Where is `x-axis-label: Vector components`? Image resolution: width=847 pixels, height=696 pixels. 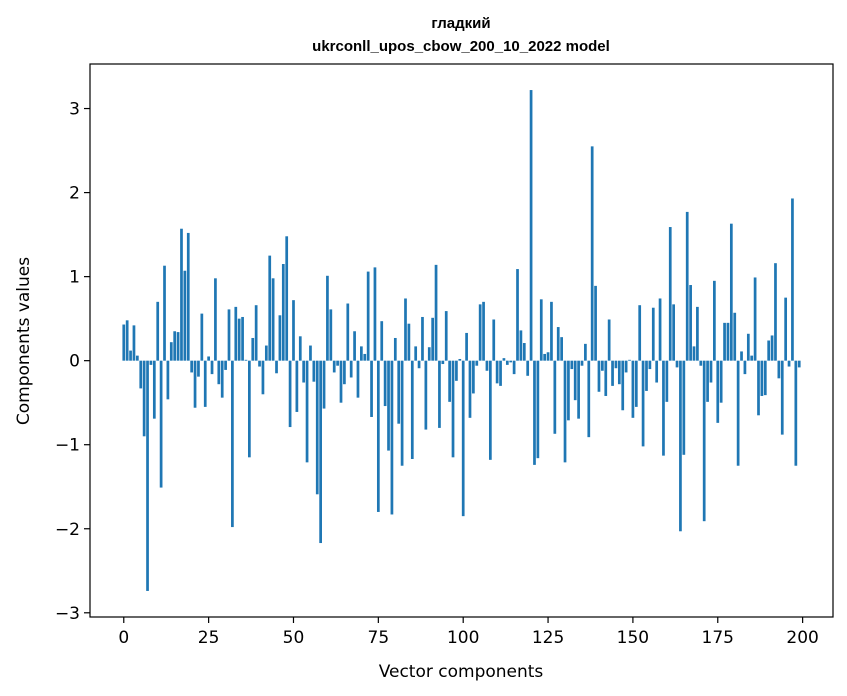 x-axis-label: Vector components is located at coordinates (461, 672).